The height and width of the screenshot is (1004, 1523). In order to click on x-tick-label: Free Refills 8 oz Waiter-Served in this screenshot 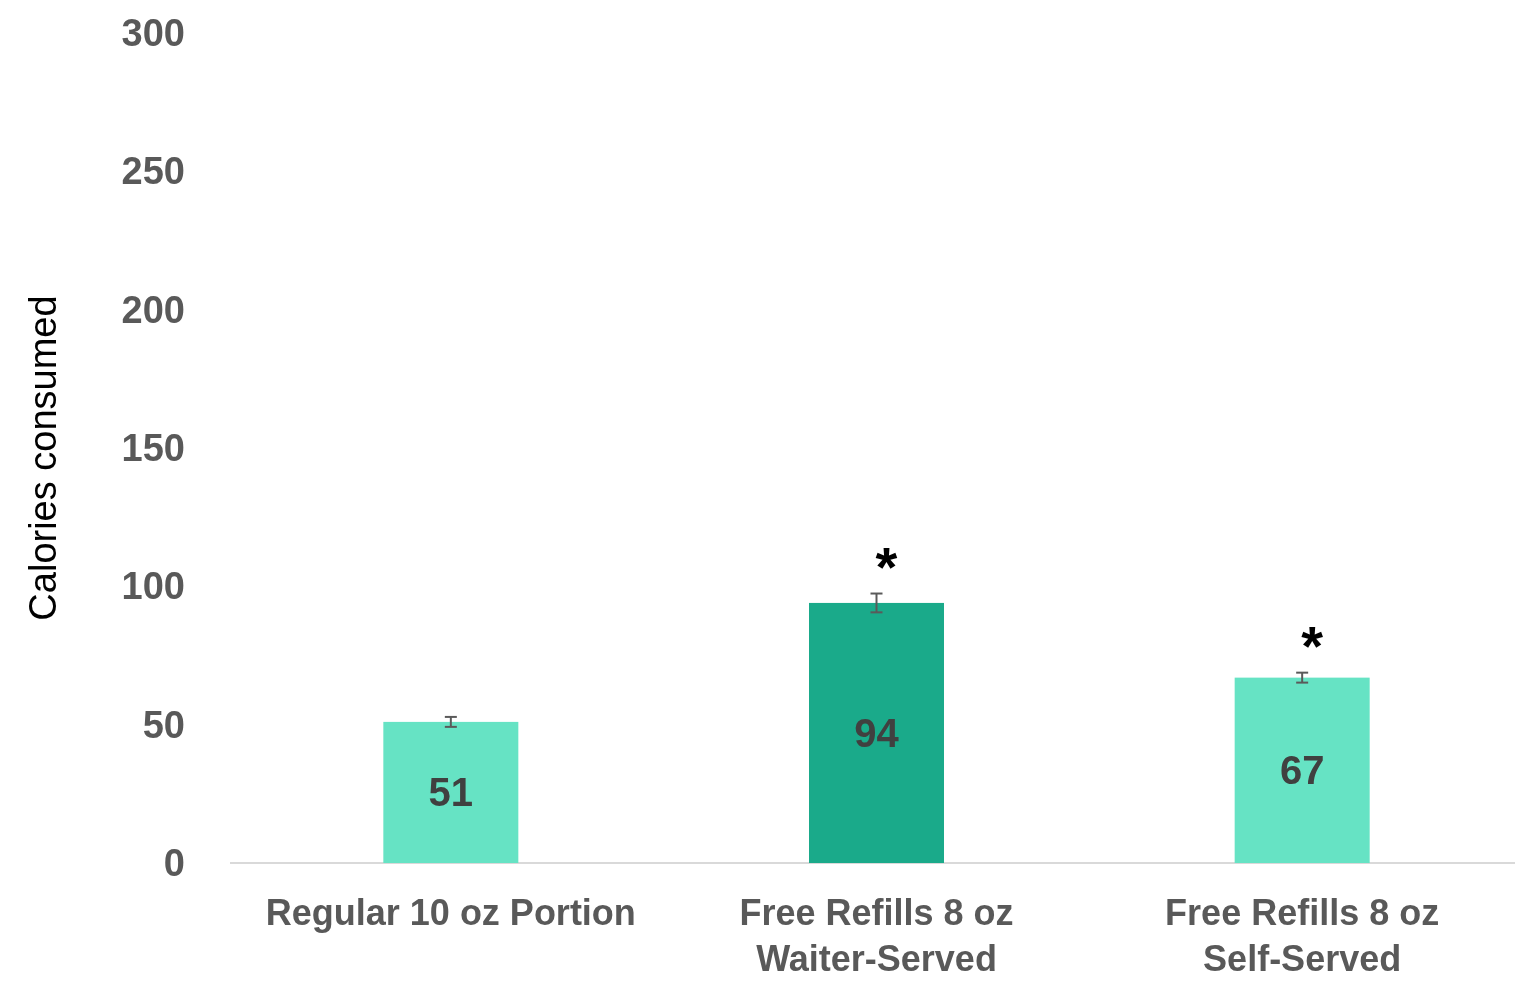, I will do `click(876, 935)`.